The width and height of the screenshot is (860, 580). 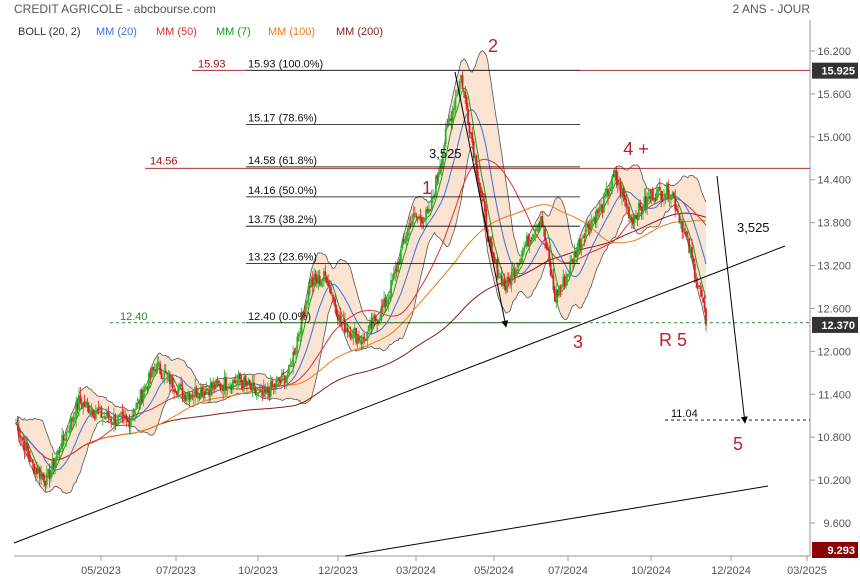 What do you see at coordinates (282, 119) in the screenshot?
I see `fib-label: 15.17 (78.6%)` at bounding box center [282, 119].